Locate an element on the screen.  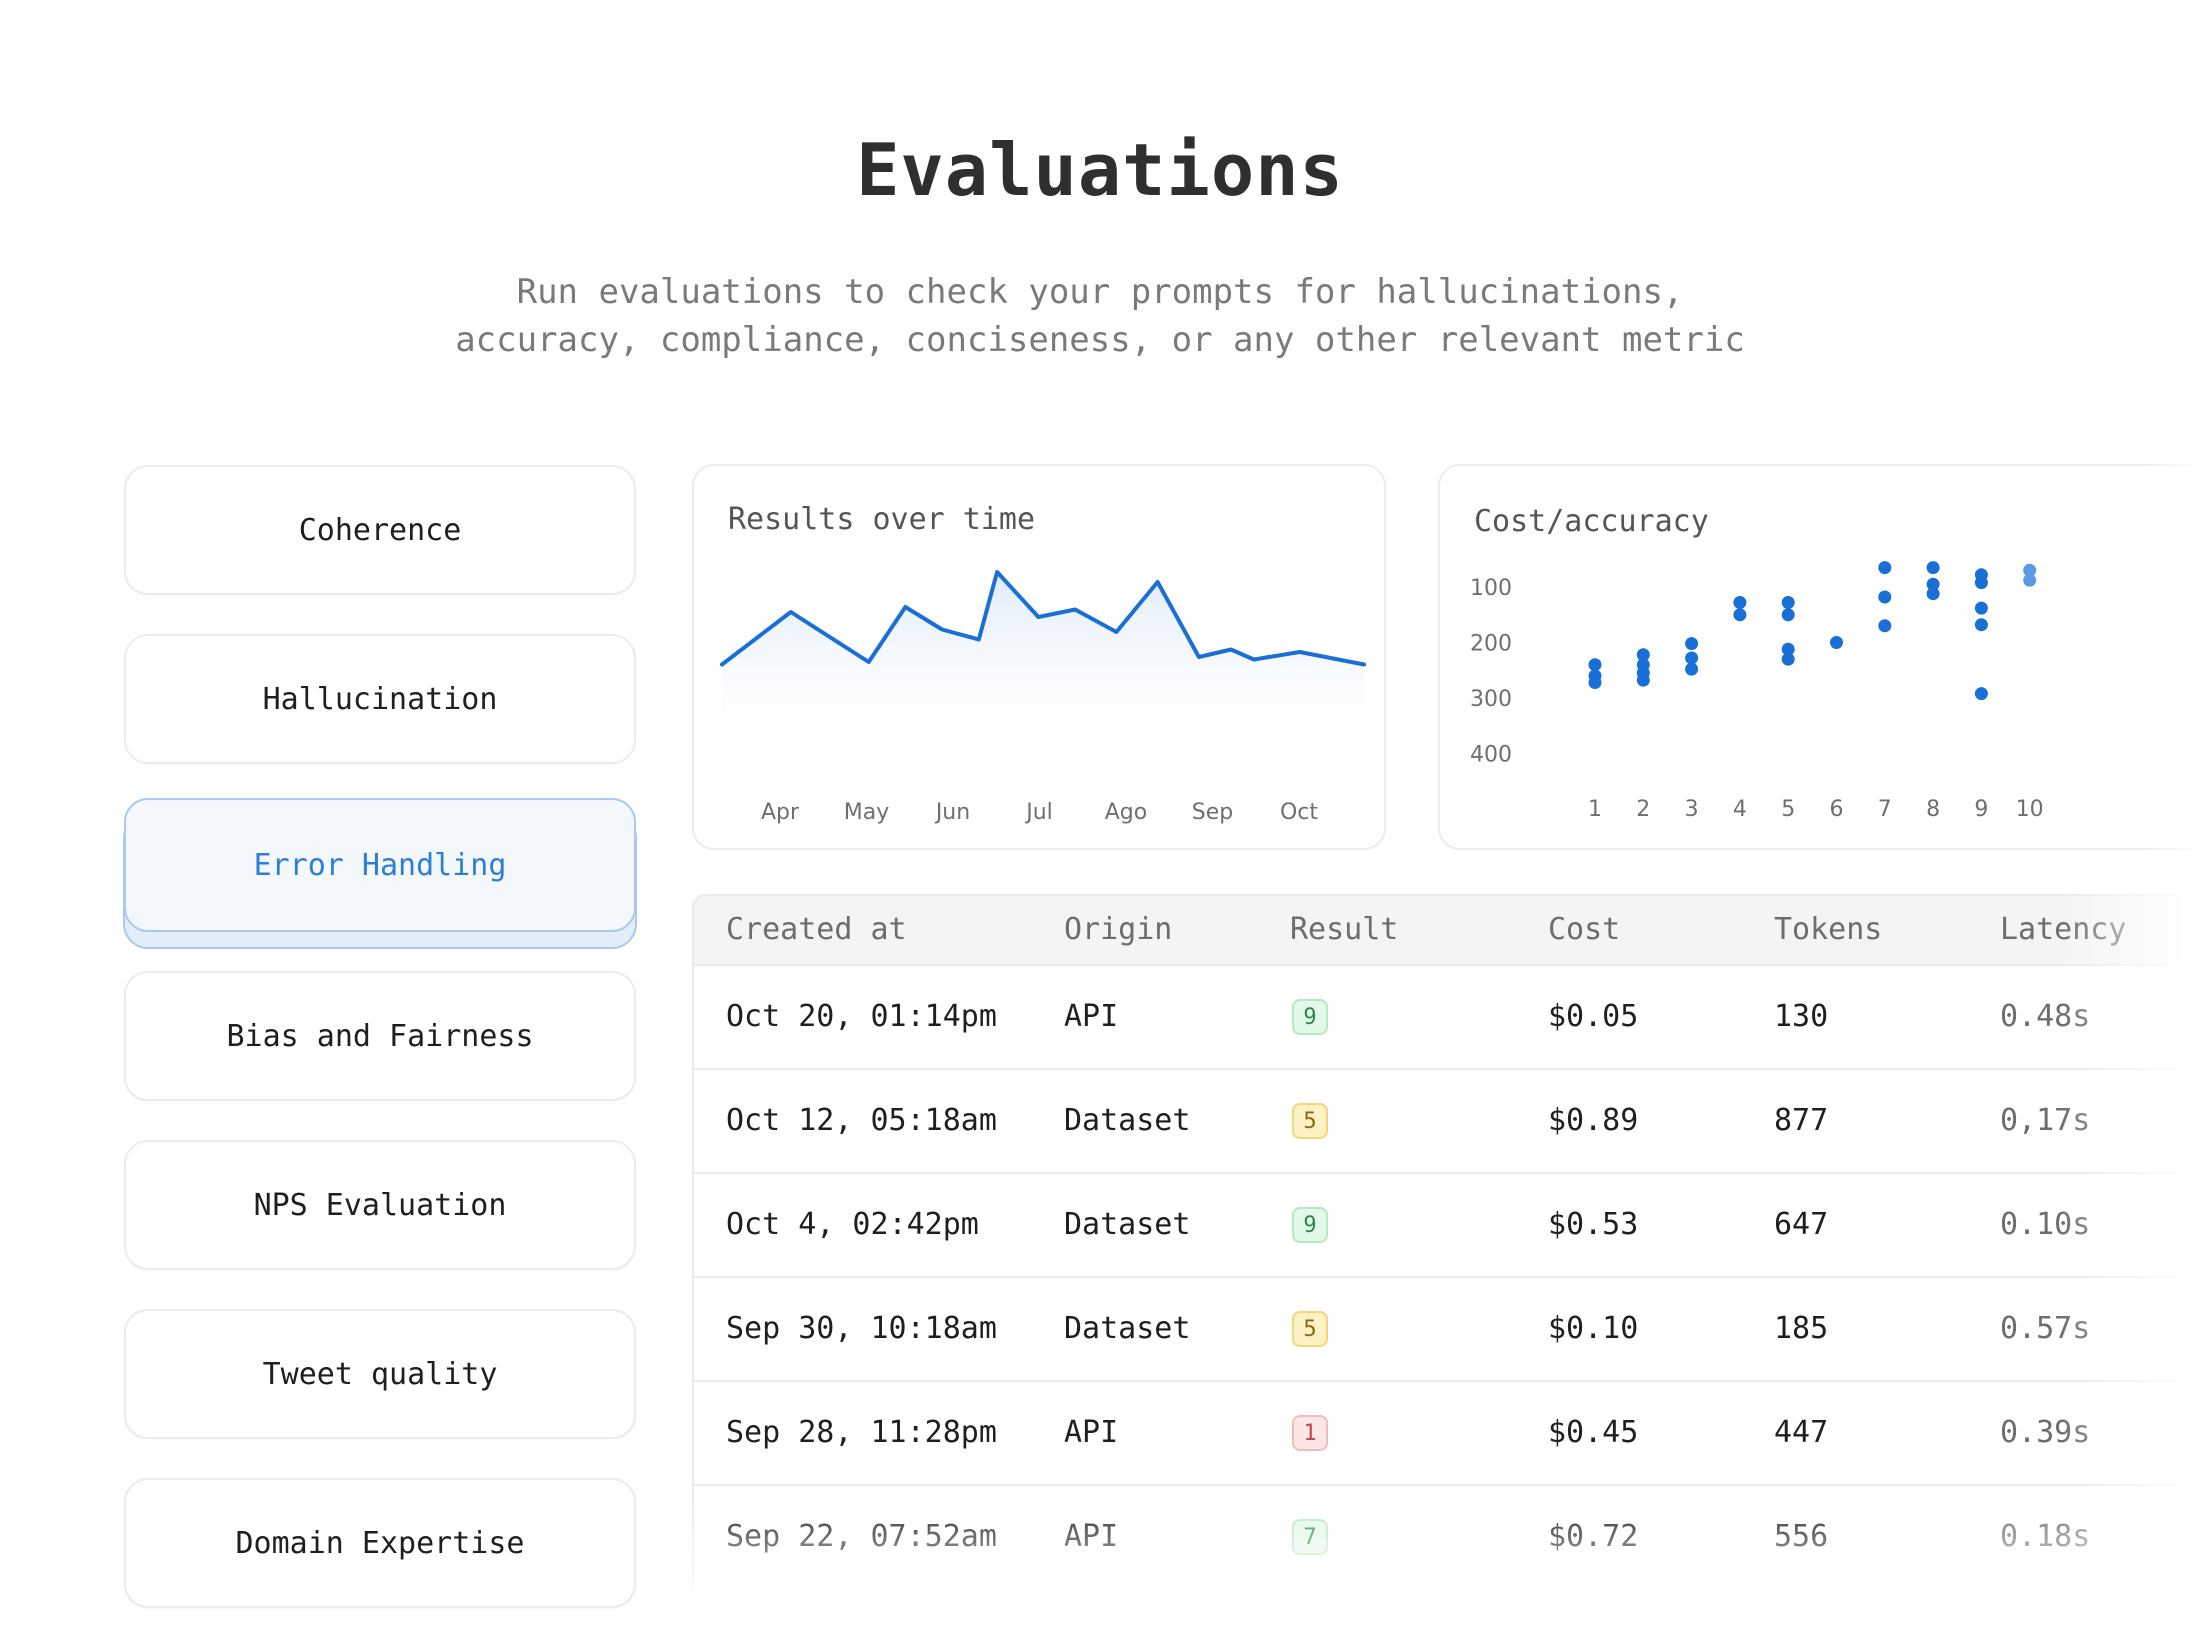
results-over-time-card: Results over time Apr May Jun Jul Ago Sep Oct is located at coordinates (1039, 657).